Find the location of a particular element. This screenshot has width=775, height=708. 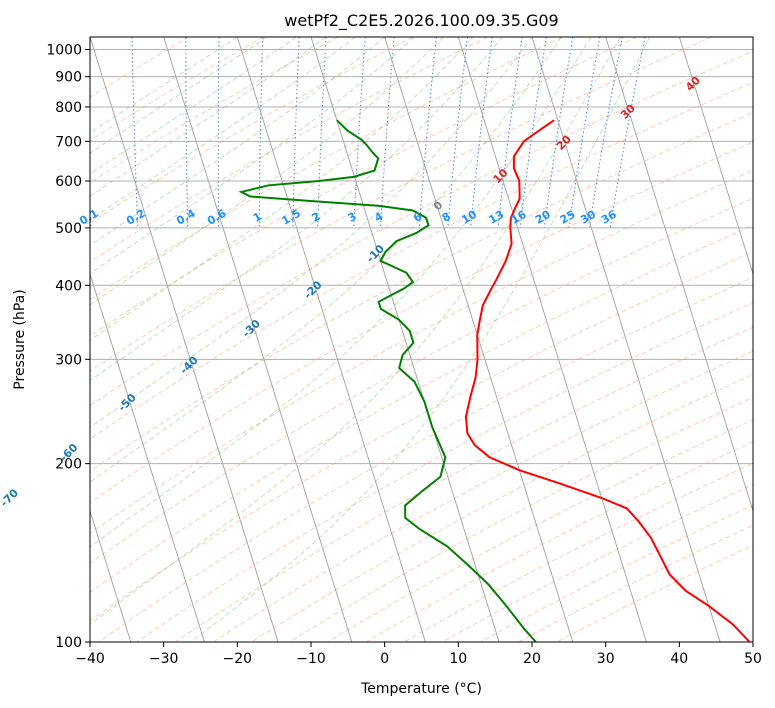

y-tick-label: 100 is located at coordinates (68, 643).